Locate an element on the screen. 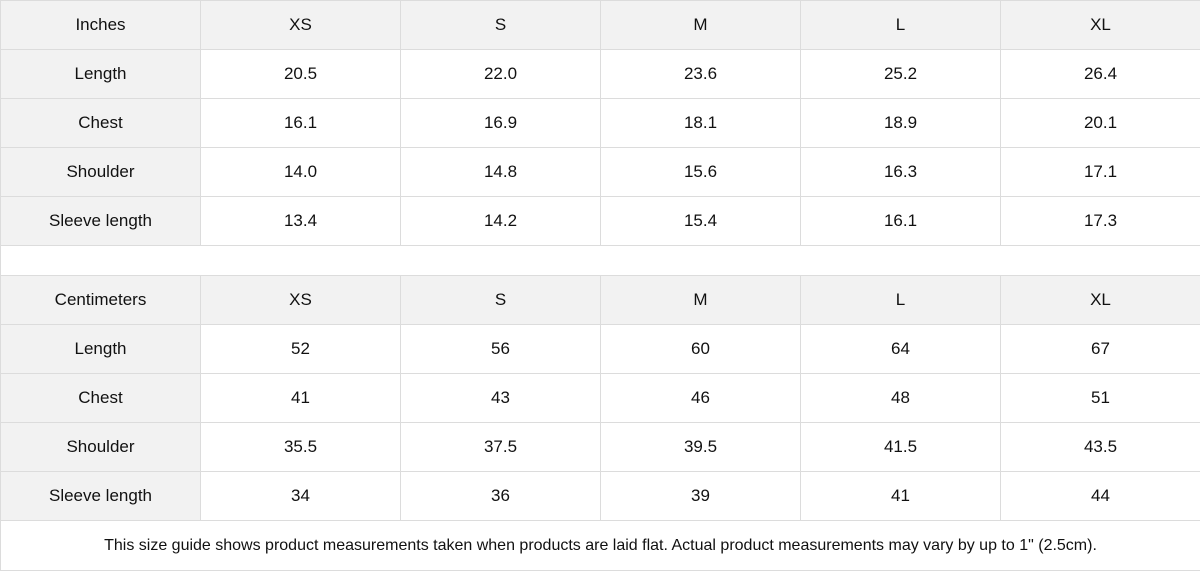 The width and height of the screenshot is (1200, 580). unit-header: Centimeters is located at coordinates (100, 300).